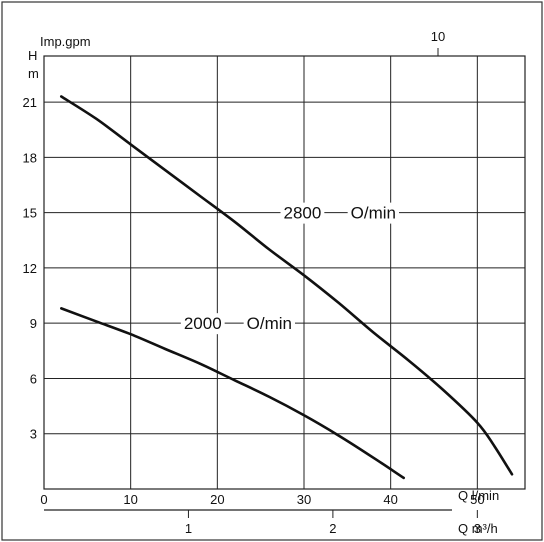 This screenshot has width=544, height=542. What do you see at coordinates (217, 499) in the screenshot?
I see `x-tick-label: 20` at bounding box center [217, 499].